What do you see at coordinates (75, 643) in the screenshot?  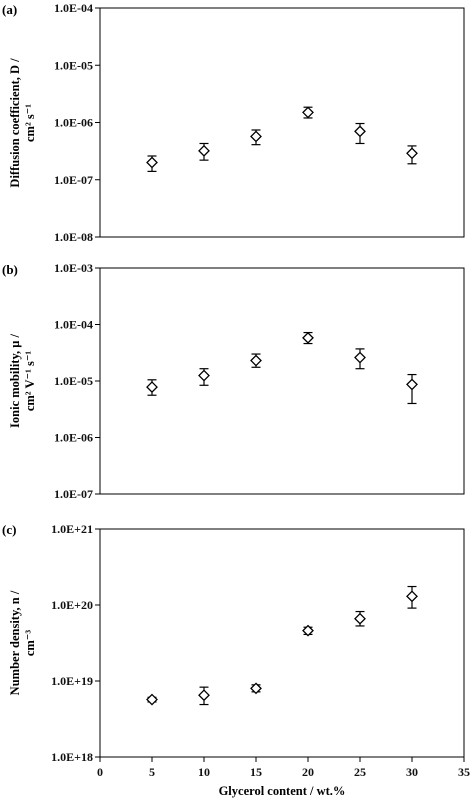 I see `panel-c-yticks: 1.0E+18 1.0E+19 1.0E+20 1.0E+21` at bounding box center [75, 643].